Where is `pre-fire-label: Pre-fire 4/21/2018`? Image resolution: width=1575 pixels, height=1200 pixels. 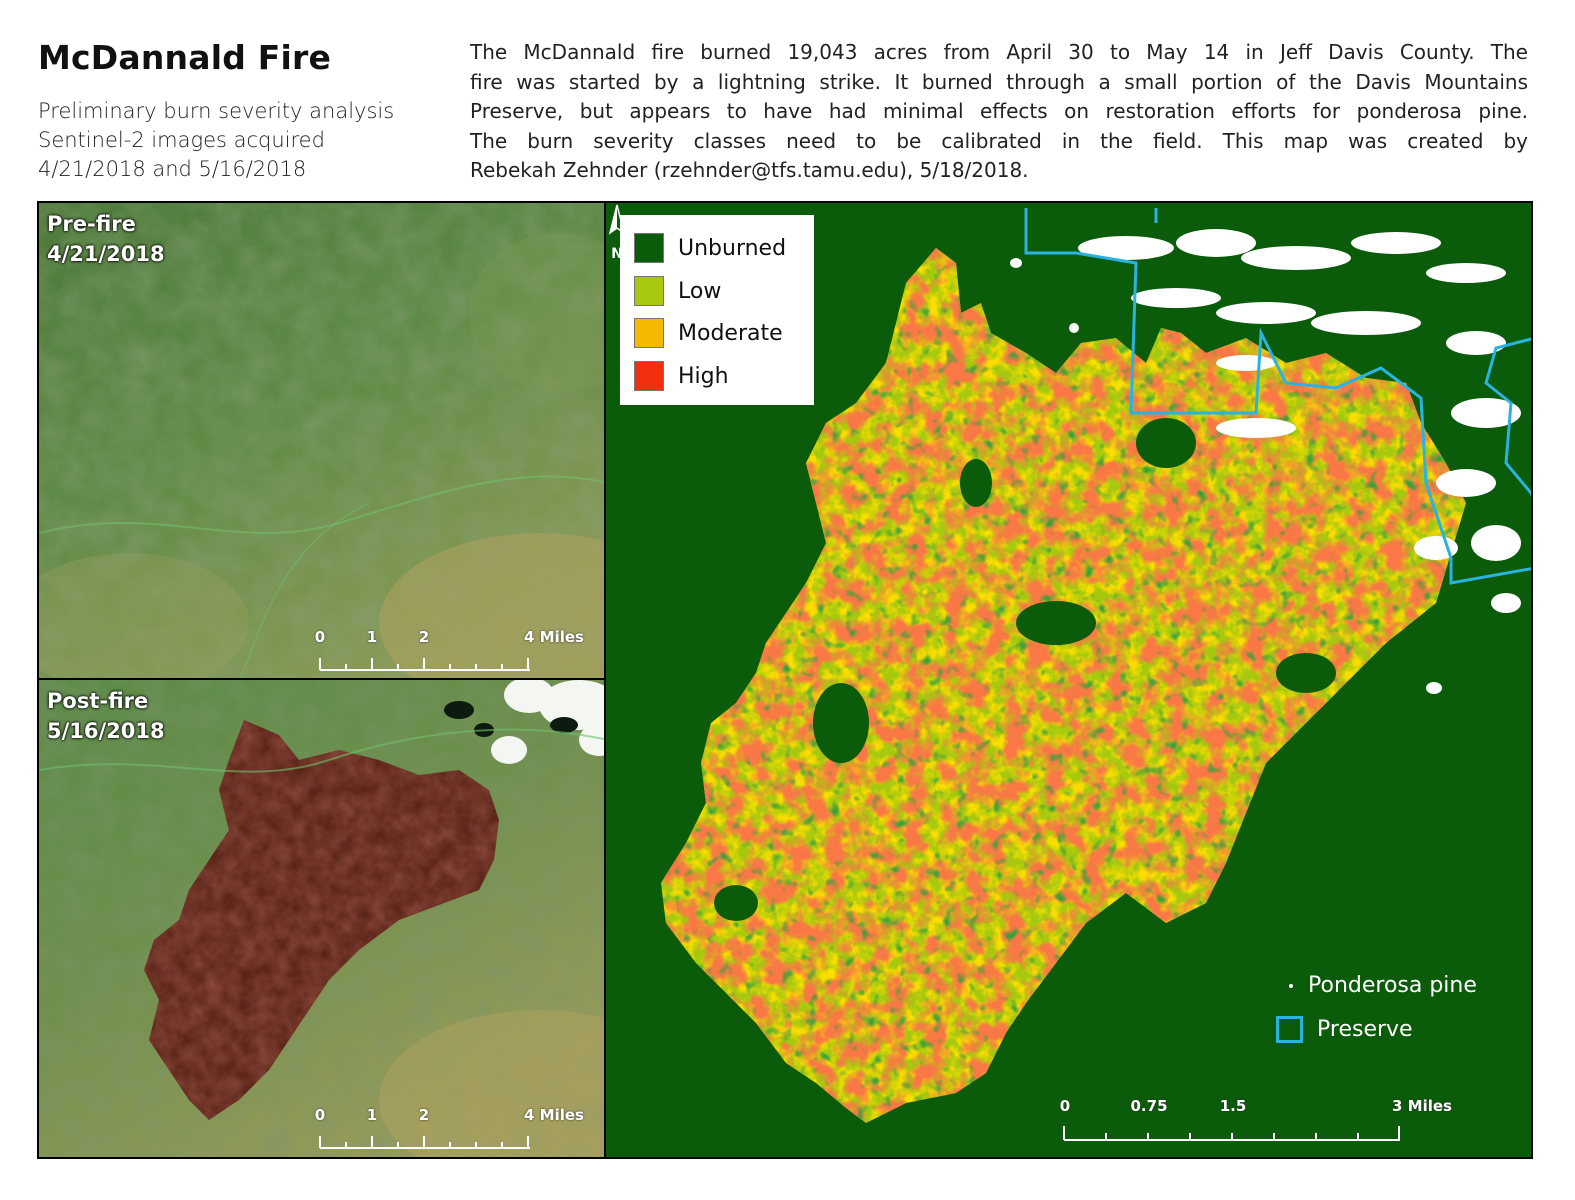 pre-fire-label: Pre-fire 4/21/2018 is located at coordinates (106, 239).